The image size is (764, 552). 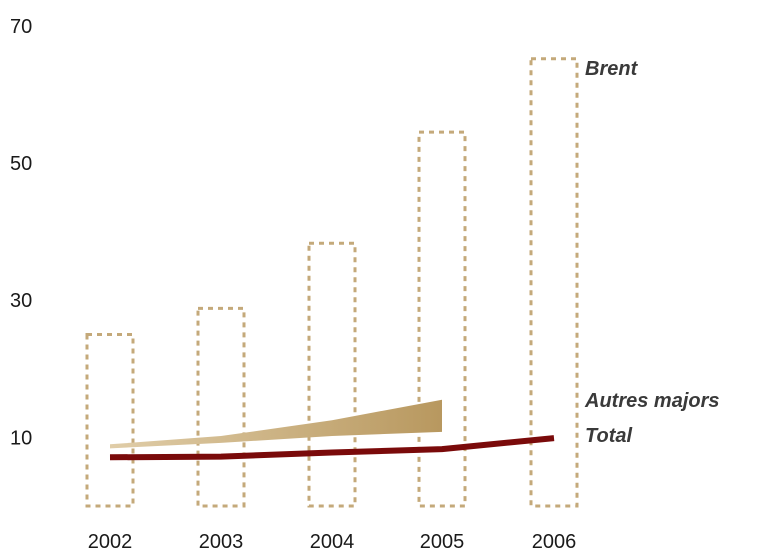 What do you see at coordinates (332, 374) in the screenshot?
I see `brent-bar-2004` at bounding box center [332, 374].